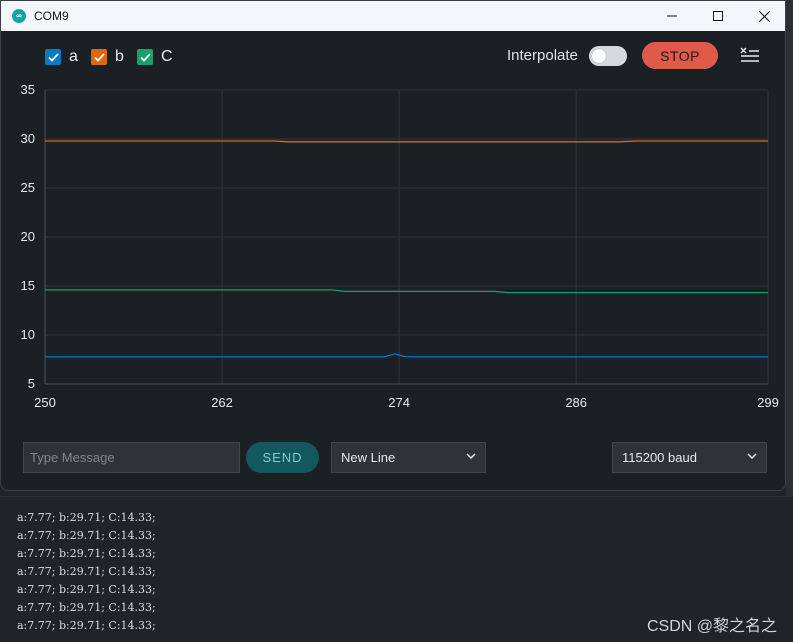  Describe the element at coordinates (282, 457) in the screenshot. I see `send-button: SEND` at that location.